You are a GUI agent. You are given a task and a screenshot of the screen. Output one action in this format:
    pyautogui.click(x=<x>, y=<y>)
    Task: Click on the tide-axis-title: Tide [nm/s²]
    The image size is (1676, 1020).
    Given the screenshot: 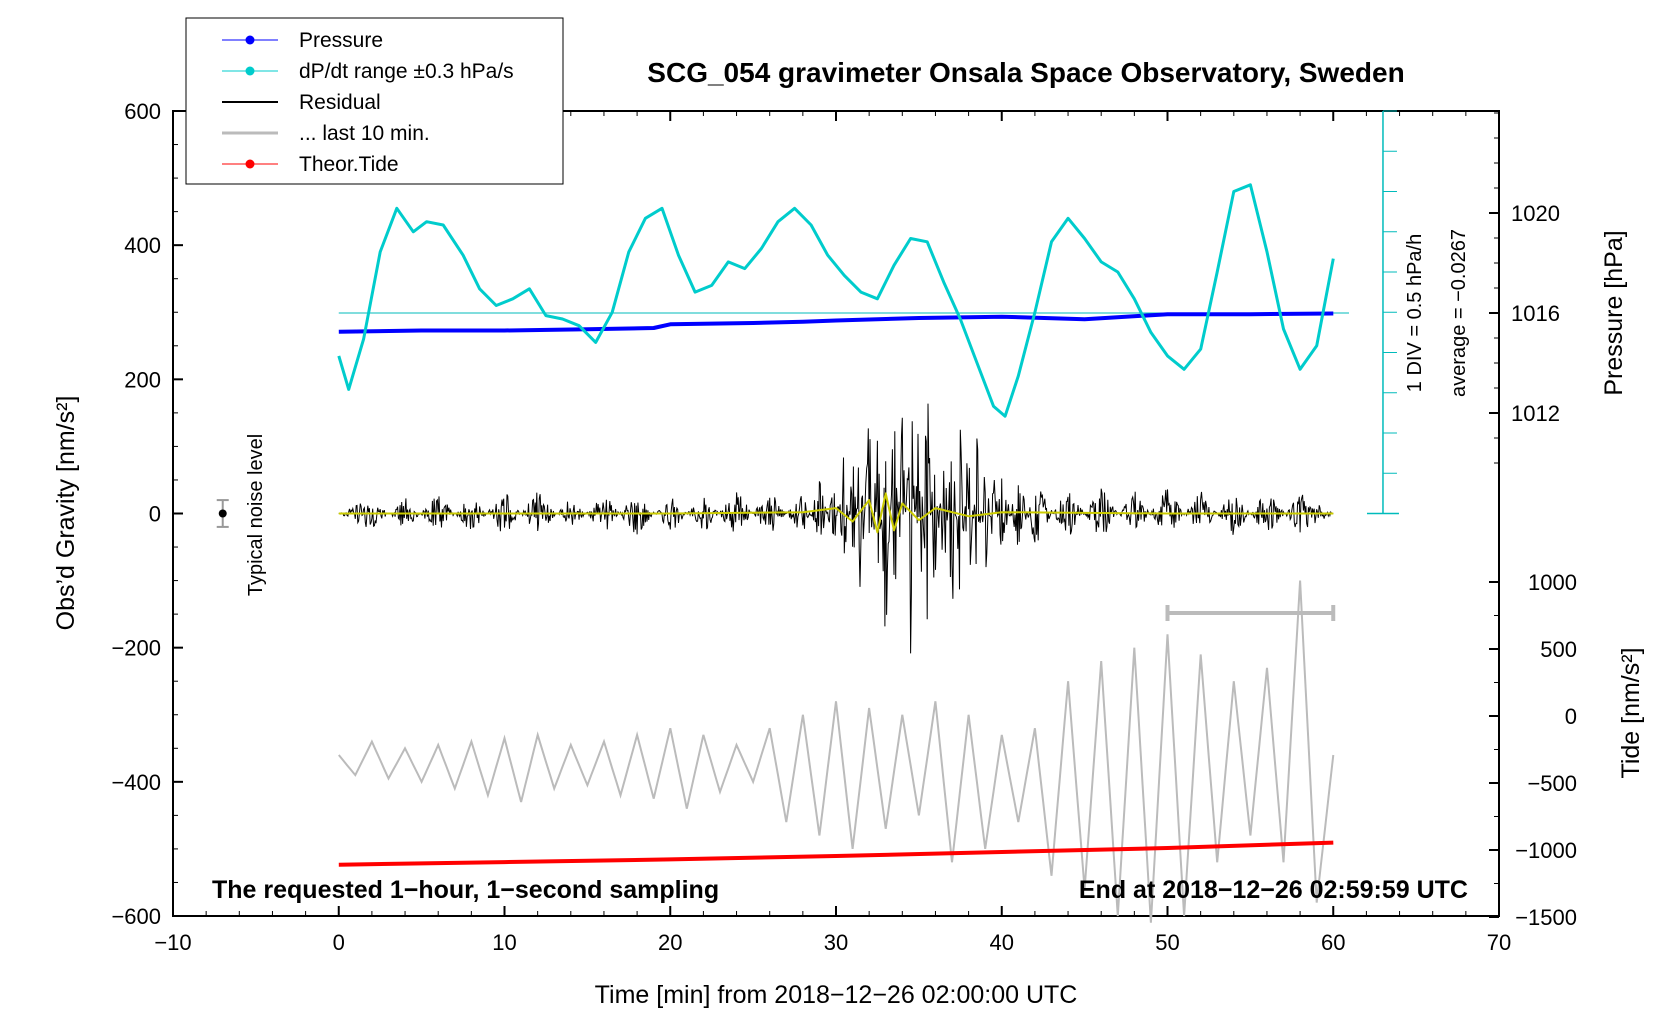 What is the action you would take?
    pyautogui.click(x=1631, y=712)
    